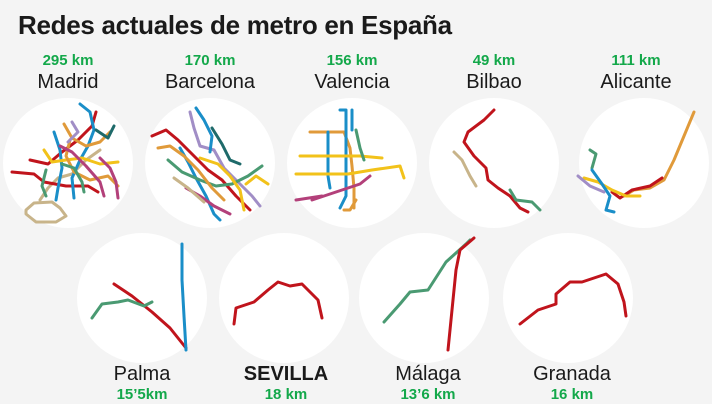 The image size is (712, 404). What do you see at coordinates (139, 297) in the screenshot?
I see `palma-network` at bounding box center [139, 297].